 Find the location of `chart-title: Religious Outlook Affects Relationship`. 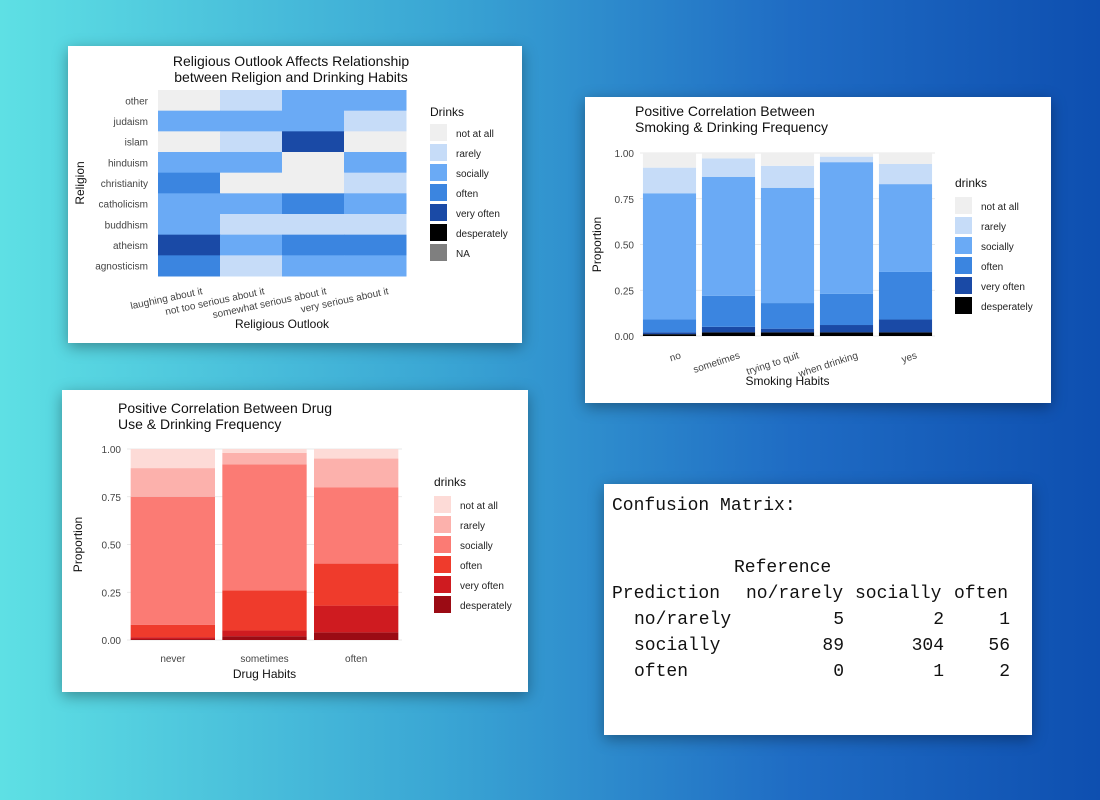

chart-title: Religious Outlook Affects Relationship is located at coordinates (291, 61).